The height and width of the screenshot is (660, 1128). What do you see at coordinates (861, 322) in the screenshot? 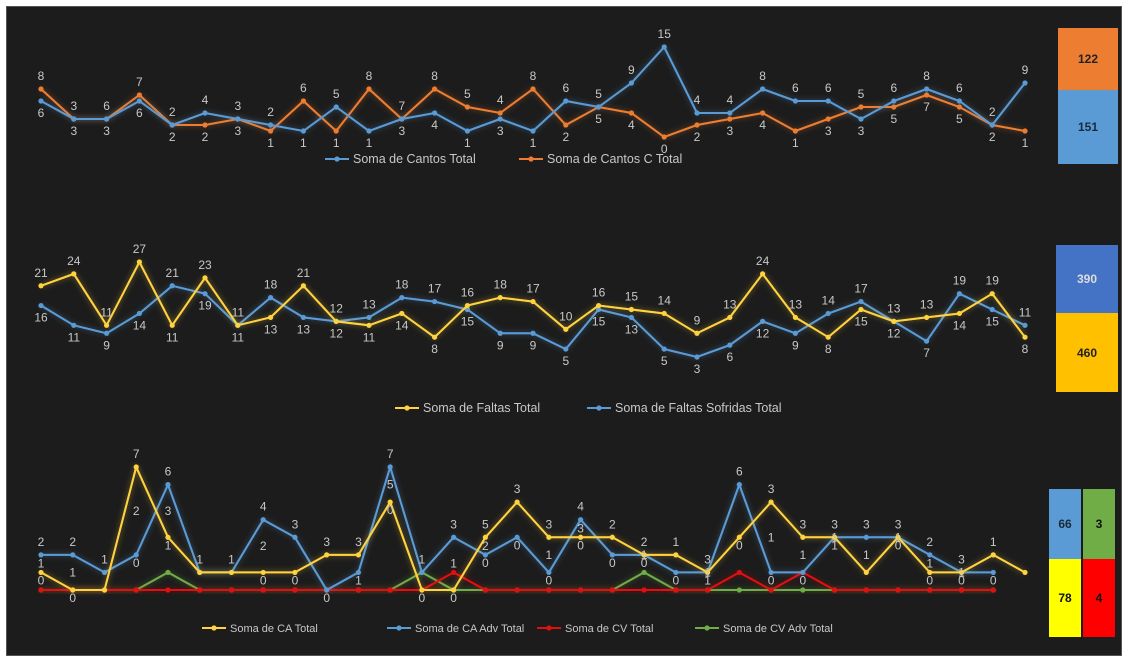
I see `data-label: 15` at bounding box center [861, 322].